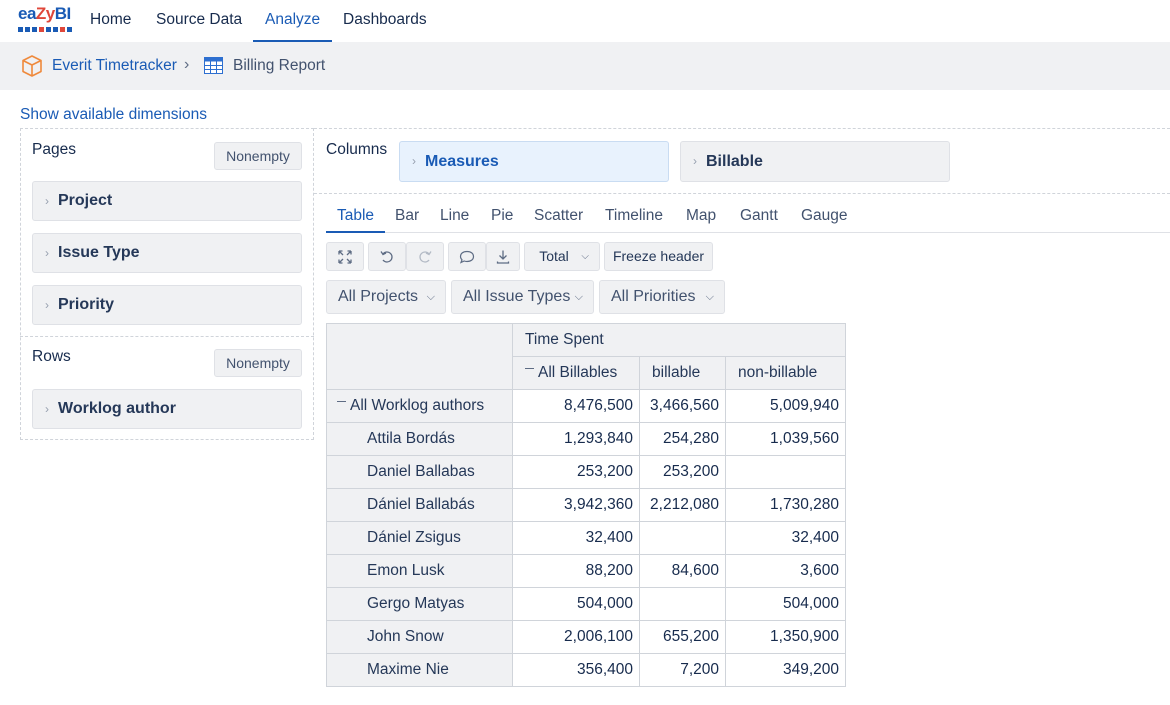  Describe the element at coordinates (682, 406) in the screenshot. I see `table-cell: 3,466,560` at that location.